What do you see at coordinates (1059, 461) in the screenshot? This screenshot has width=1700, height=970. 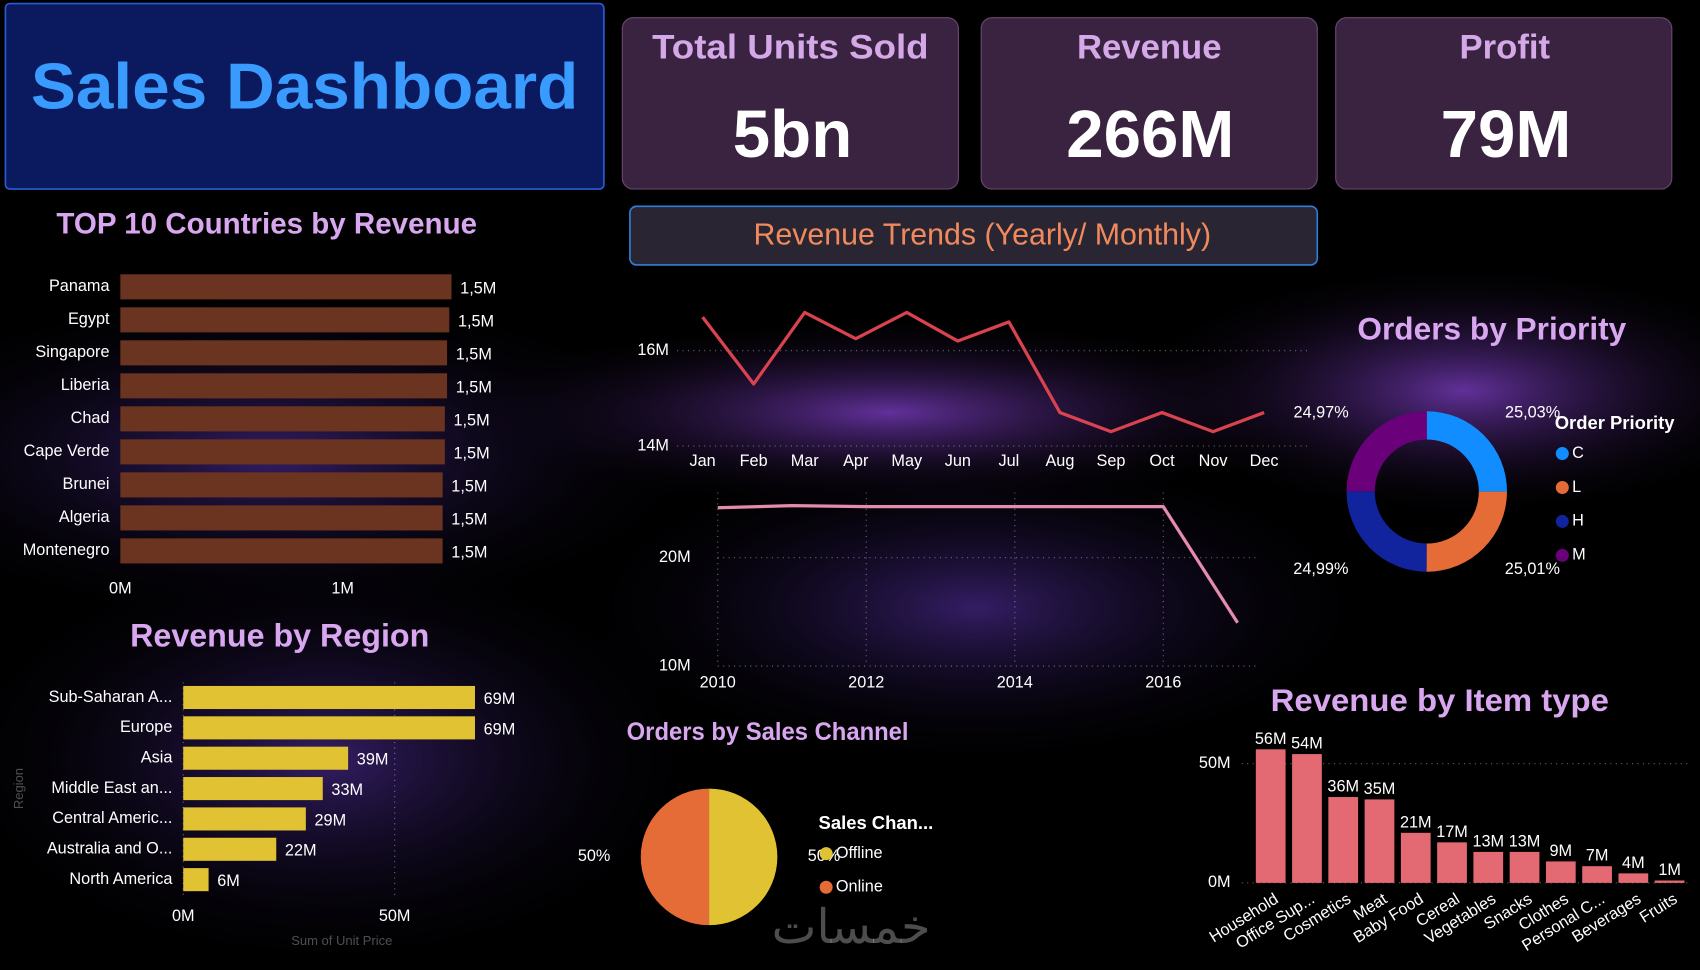 I see `x-tick-label: Aug` at bounding box center [1059, 461].